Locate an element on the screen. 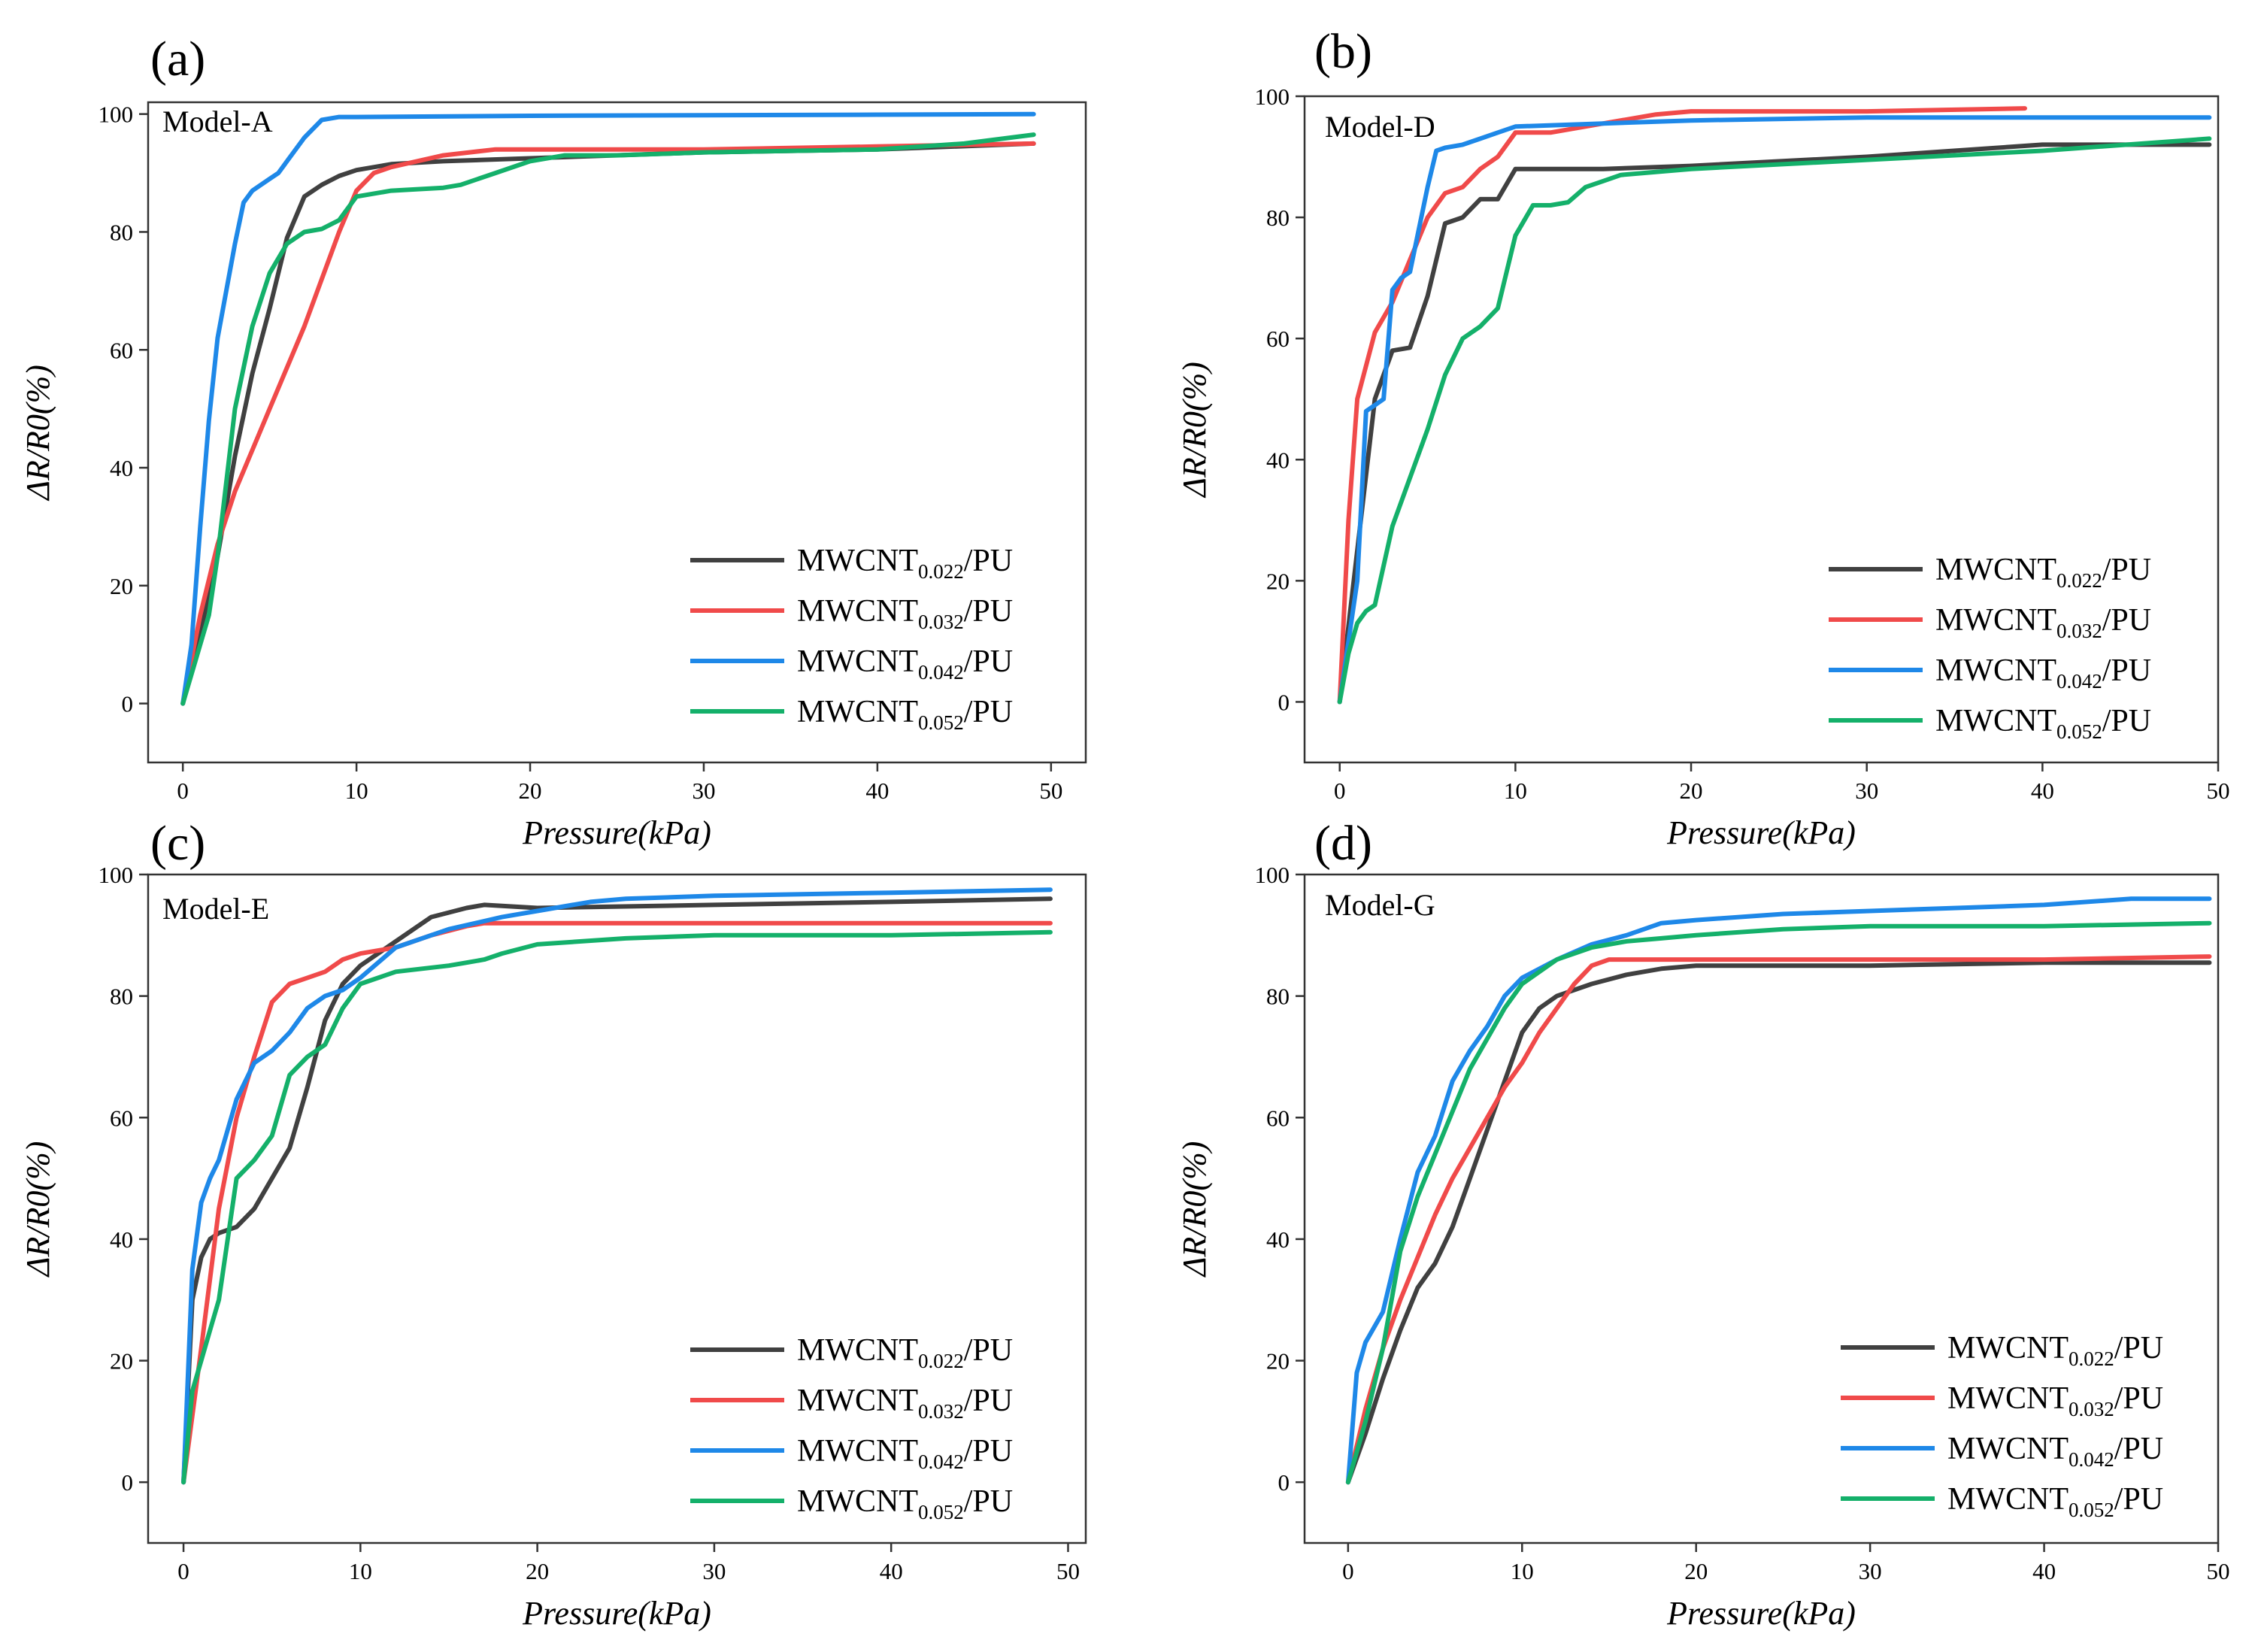 This screenshot has height=1652, width=2258. panel-3-legend-label-2: MWCNT0.032/PU is located at coordinates (905, 1403).